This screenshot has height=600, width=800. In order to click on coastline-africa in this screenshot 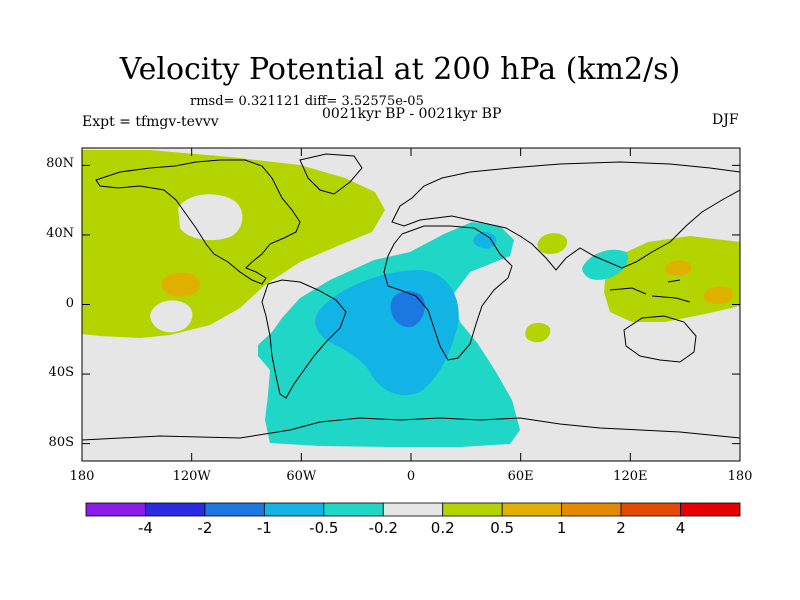, I will do `click(448, 293)`.